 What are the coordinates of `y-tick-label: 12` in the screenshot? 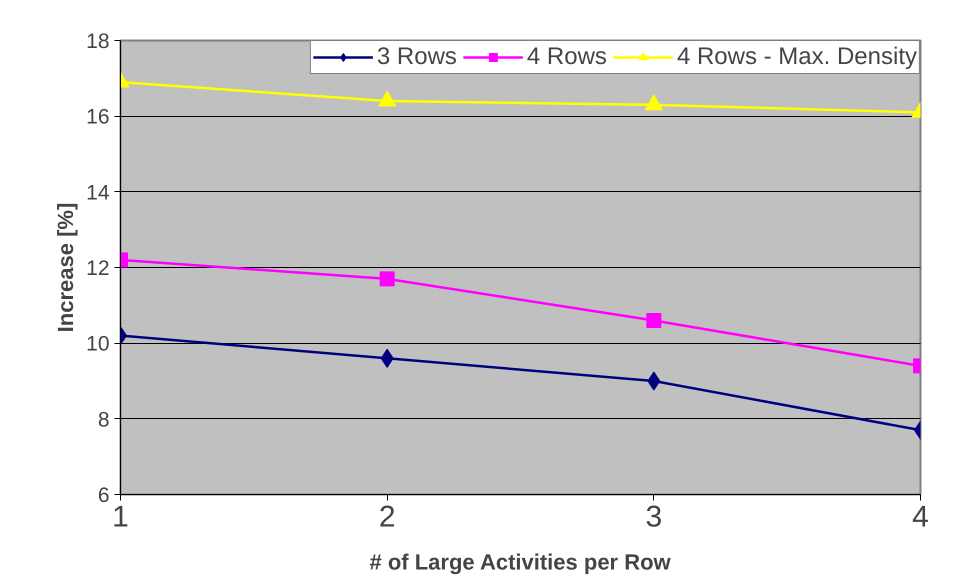 It's located at (98, 268).